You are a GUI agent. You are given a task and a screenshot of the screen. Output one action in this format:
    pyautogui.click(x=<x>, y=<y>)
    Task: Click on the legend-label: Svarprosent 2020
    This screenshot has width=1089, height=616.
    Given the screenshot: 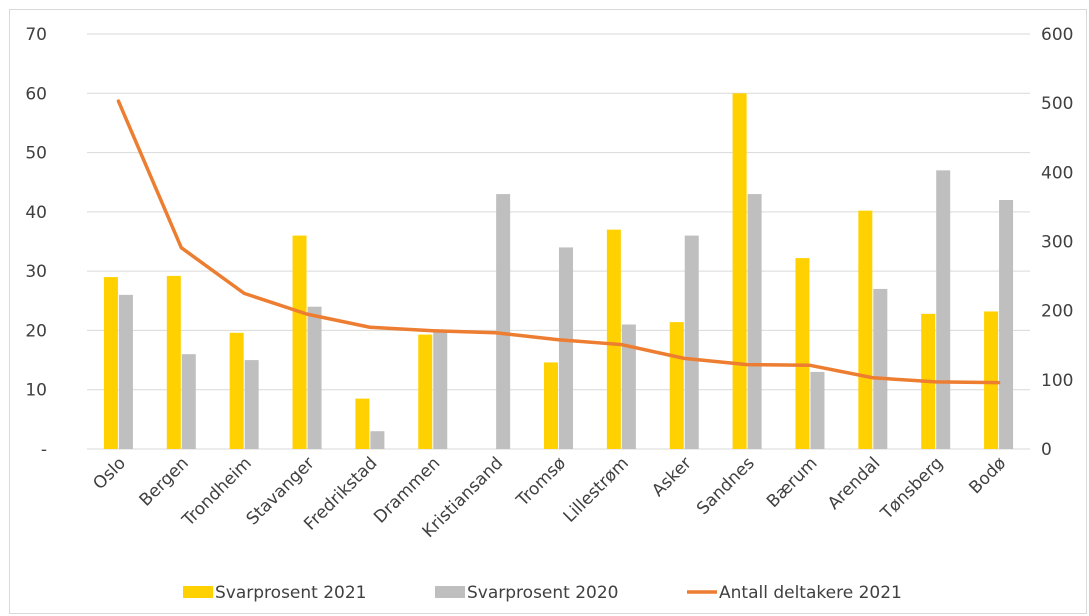 What is the action you would take?
    pyautogui.click(x=543, y=593)
    